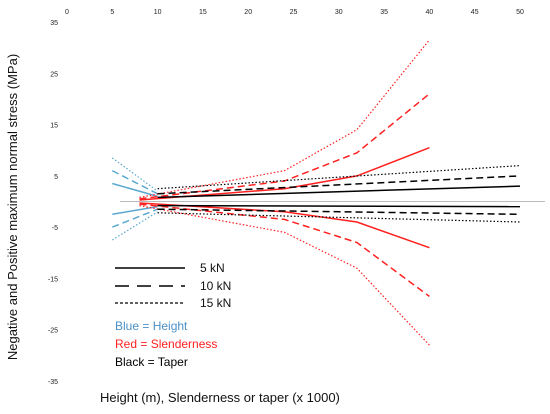 The height and width of the screenshot is (414, 550). Describe the element at coordinates (151, 326) in the screenshot. I see `color-note: Blue = Height` at that location.